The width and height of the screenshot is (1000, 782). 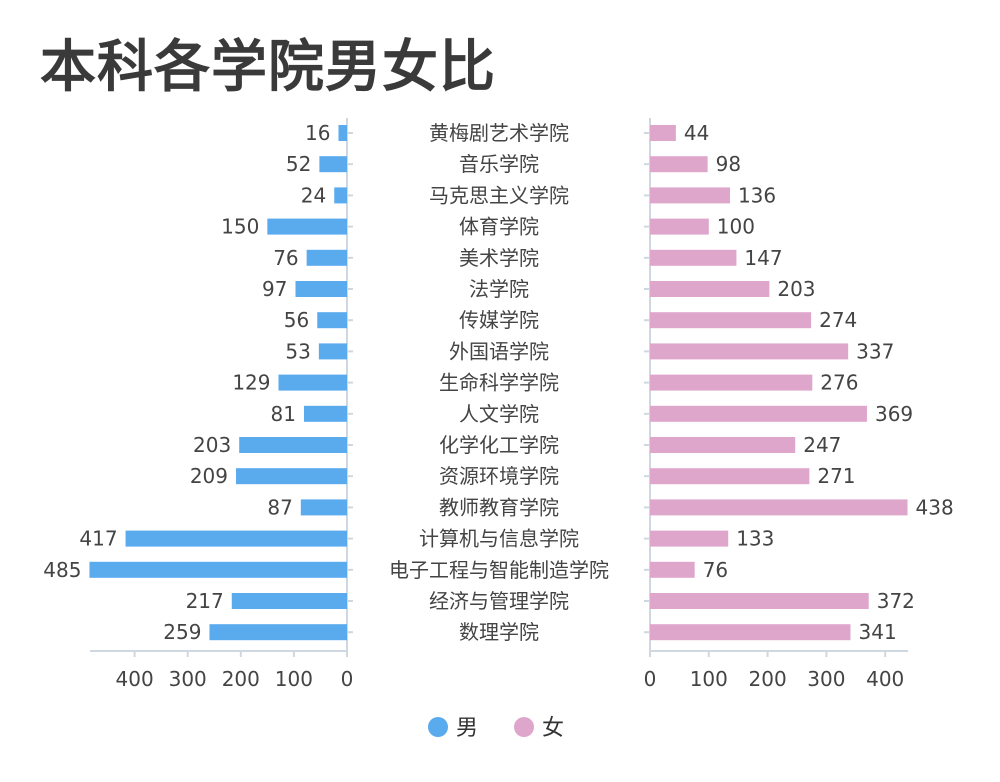 What do you see at coordinates (205, 601) in the screenshot?
I see `male-value-label: 217` at bounding box center [205, 601].